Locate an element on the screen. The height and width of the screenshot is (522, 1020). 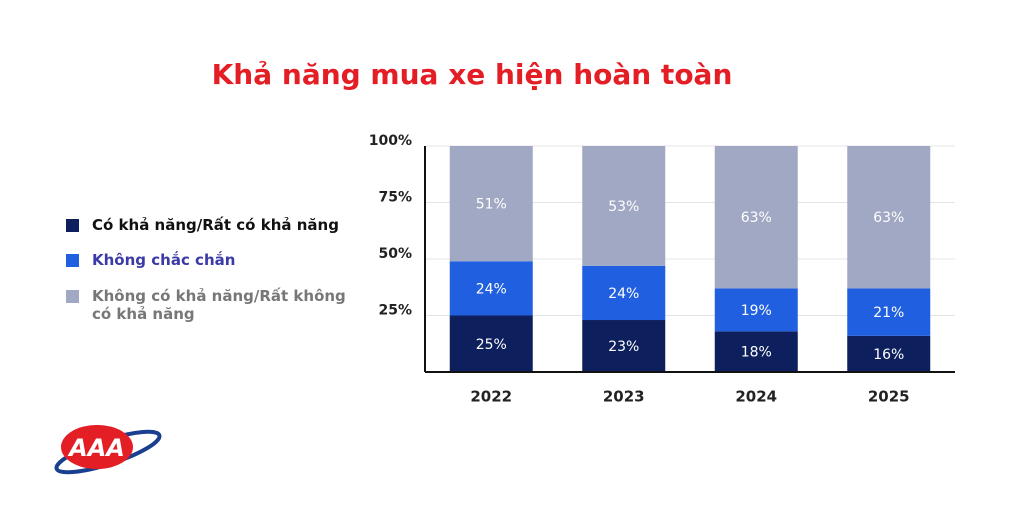
legend-item: Không chắc chắn is located at coordinates (211, 260).